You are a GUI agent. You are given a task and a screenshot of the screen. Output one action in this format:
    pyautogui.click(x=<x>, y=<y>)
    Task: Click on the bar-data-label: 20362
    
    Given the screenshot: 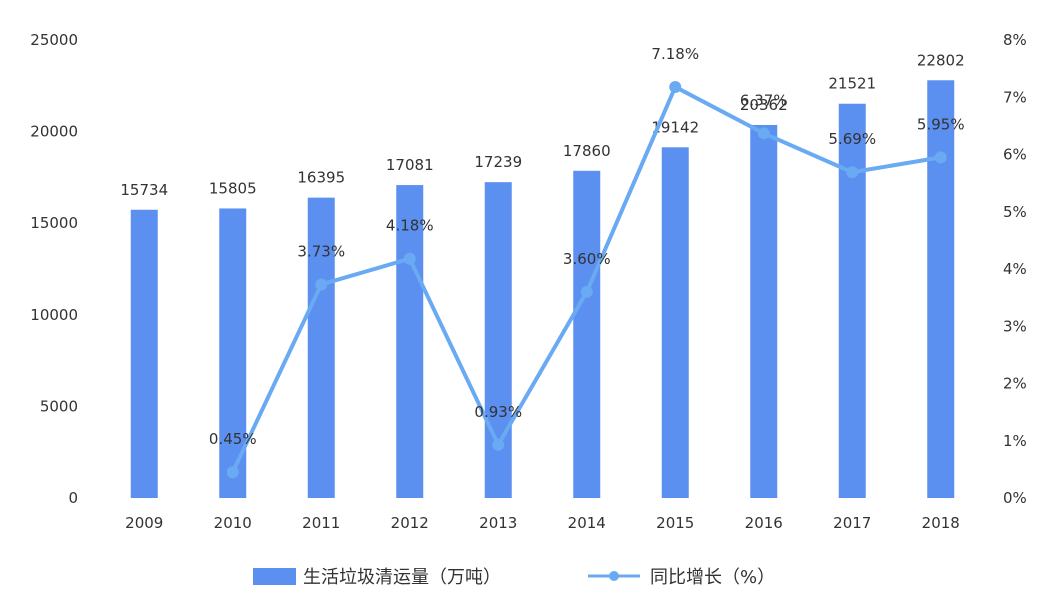 What is the action you would take?
    pyautogui.click(x=764, y=105)
    